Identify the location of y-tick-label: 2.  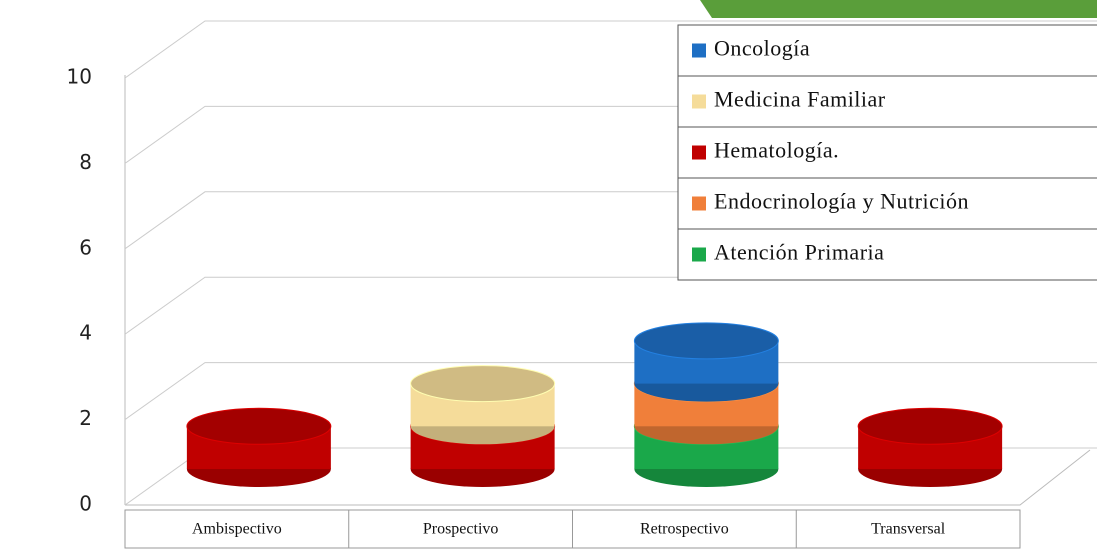
(85, 418).